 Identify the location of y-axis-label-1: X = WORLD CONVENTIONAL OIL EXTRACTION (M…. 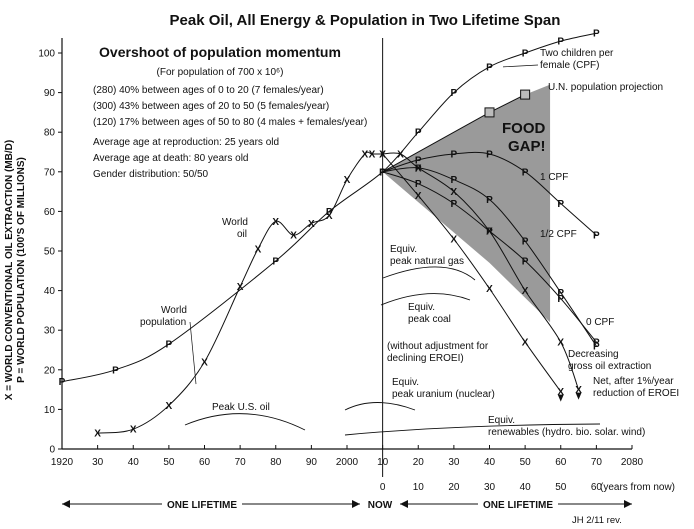
(9, 270).